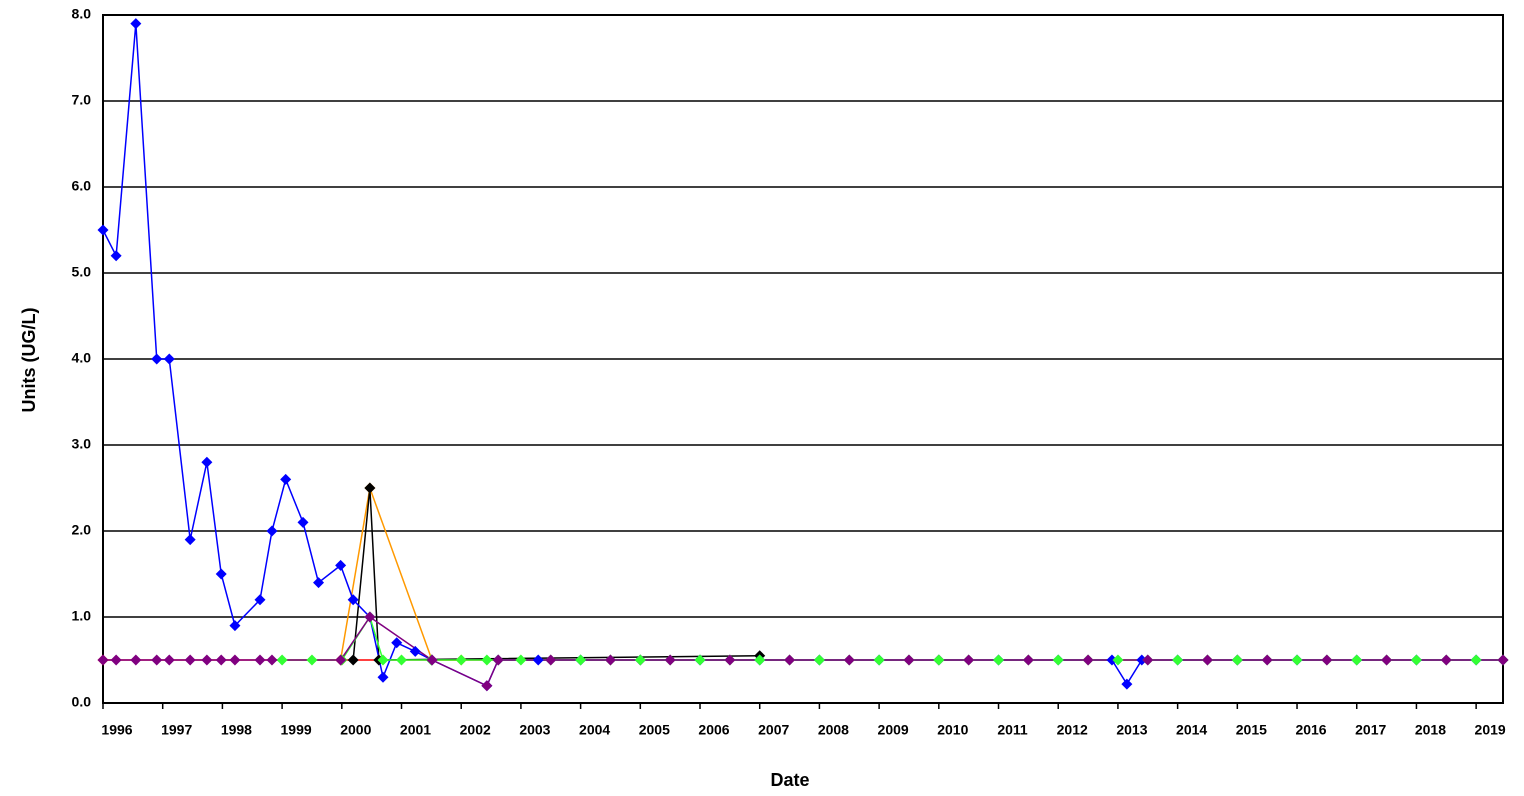 This screenshot has height=796, width=1524. What do you see at coordinates (82, 14) in the screenshot?
I see `y-tick-label: 8.0` at bounding box center [82, 14].